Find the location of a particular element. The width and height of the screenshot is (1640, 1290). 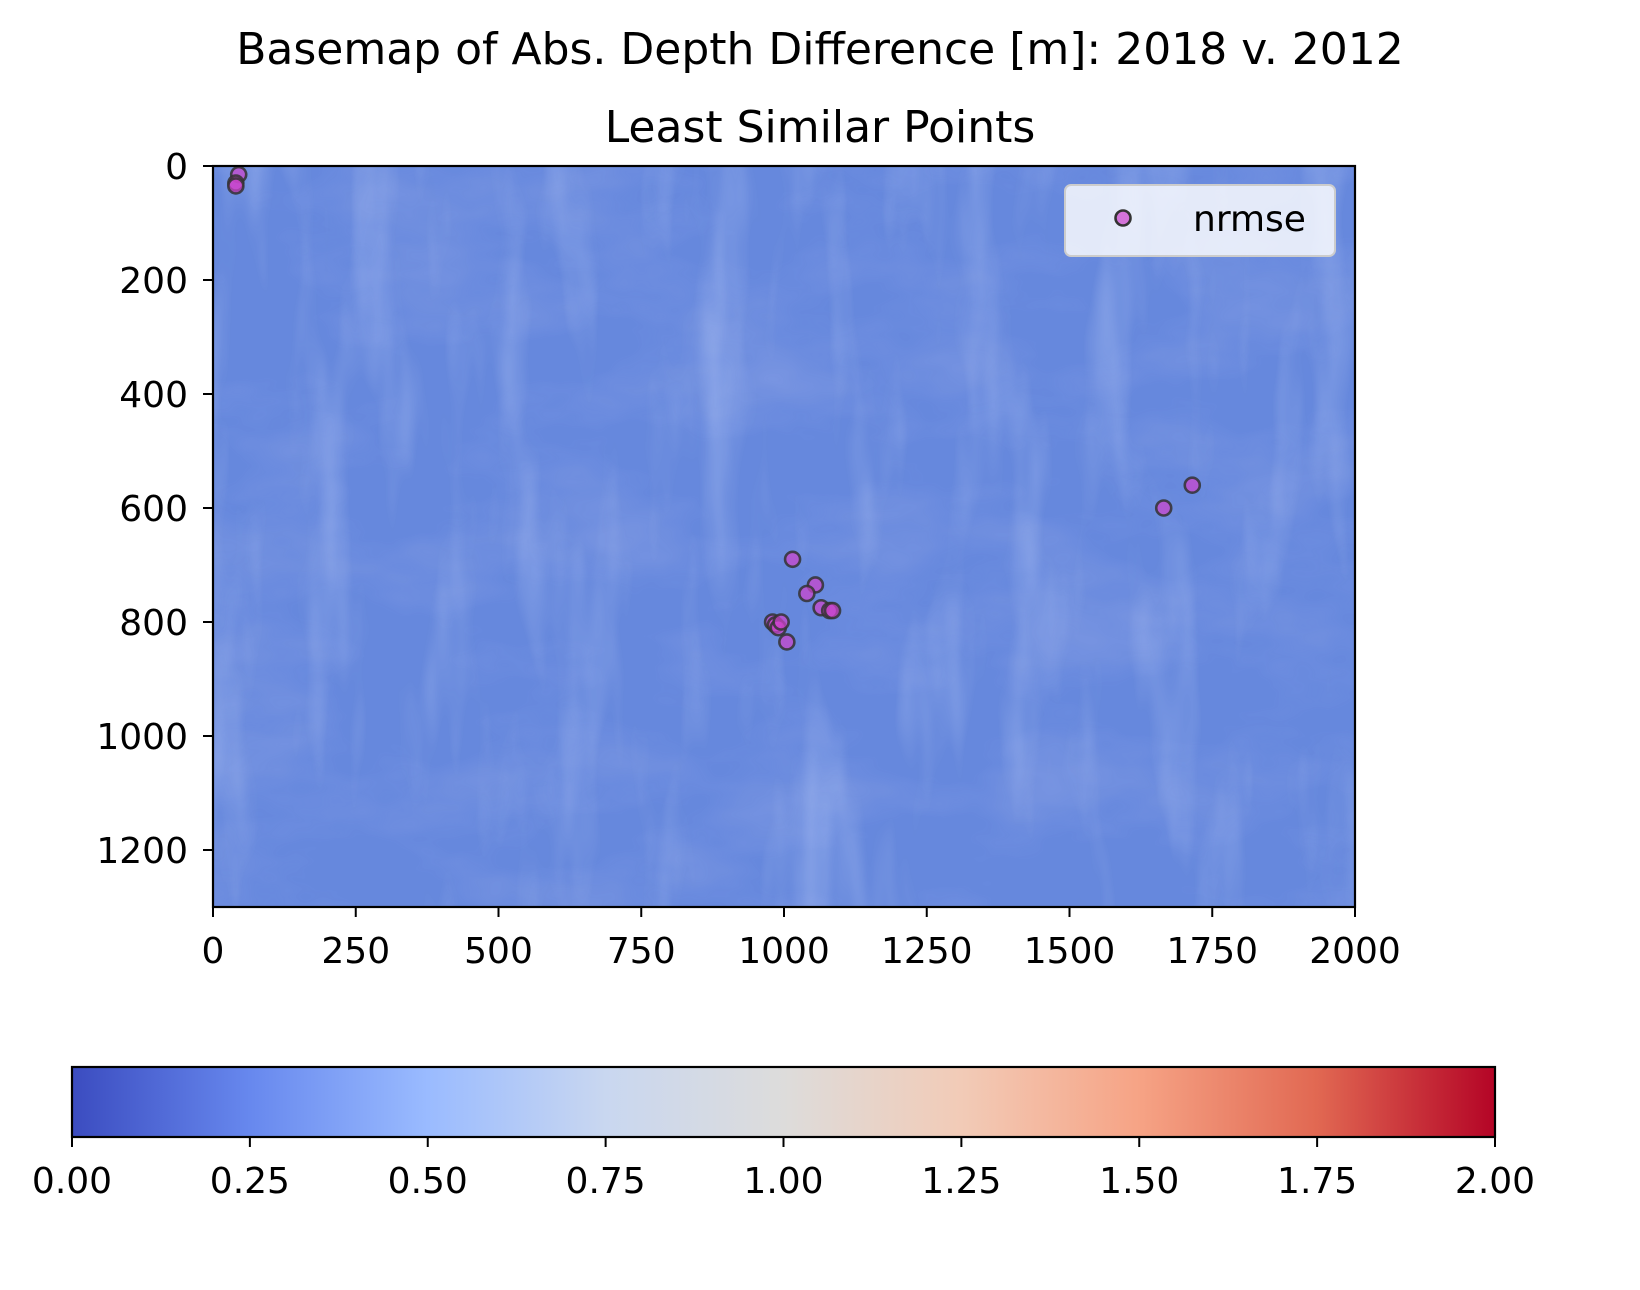

y-tick-label: 600 is located at coordinates (153, 509).